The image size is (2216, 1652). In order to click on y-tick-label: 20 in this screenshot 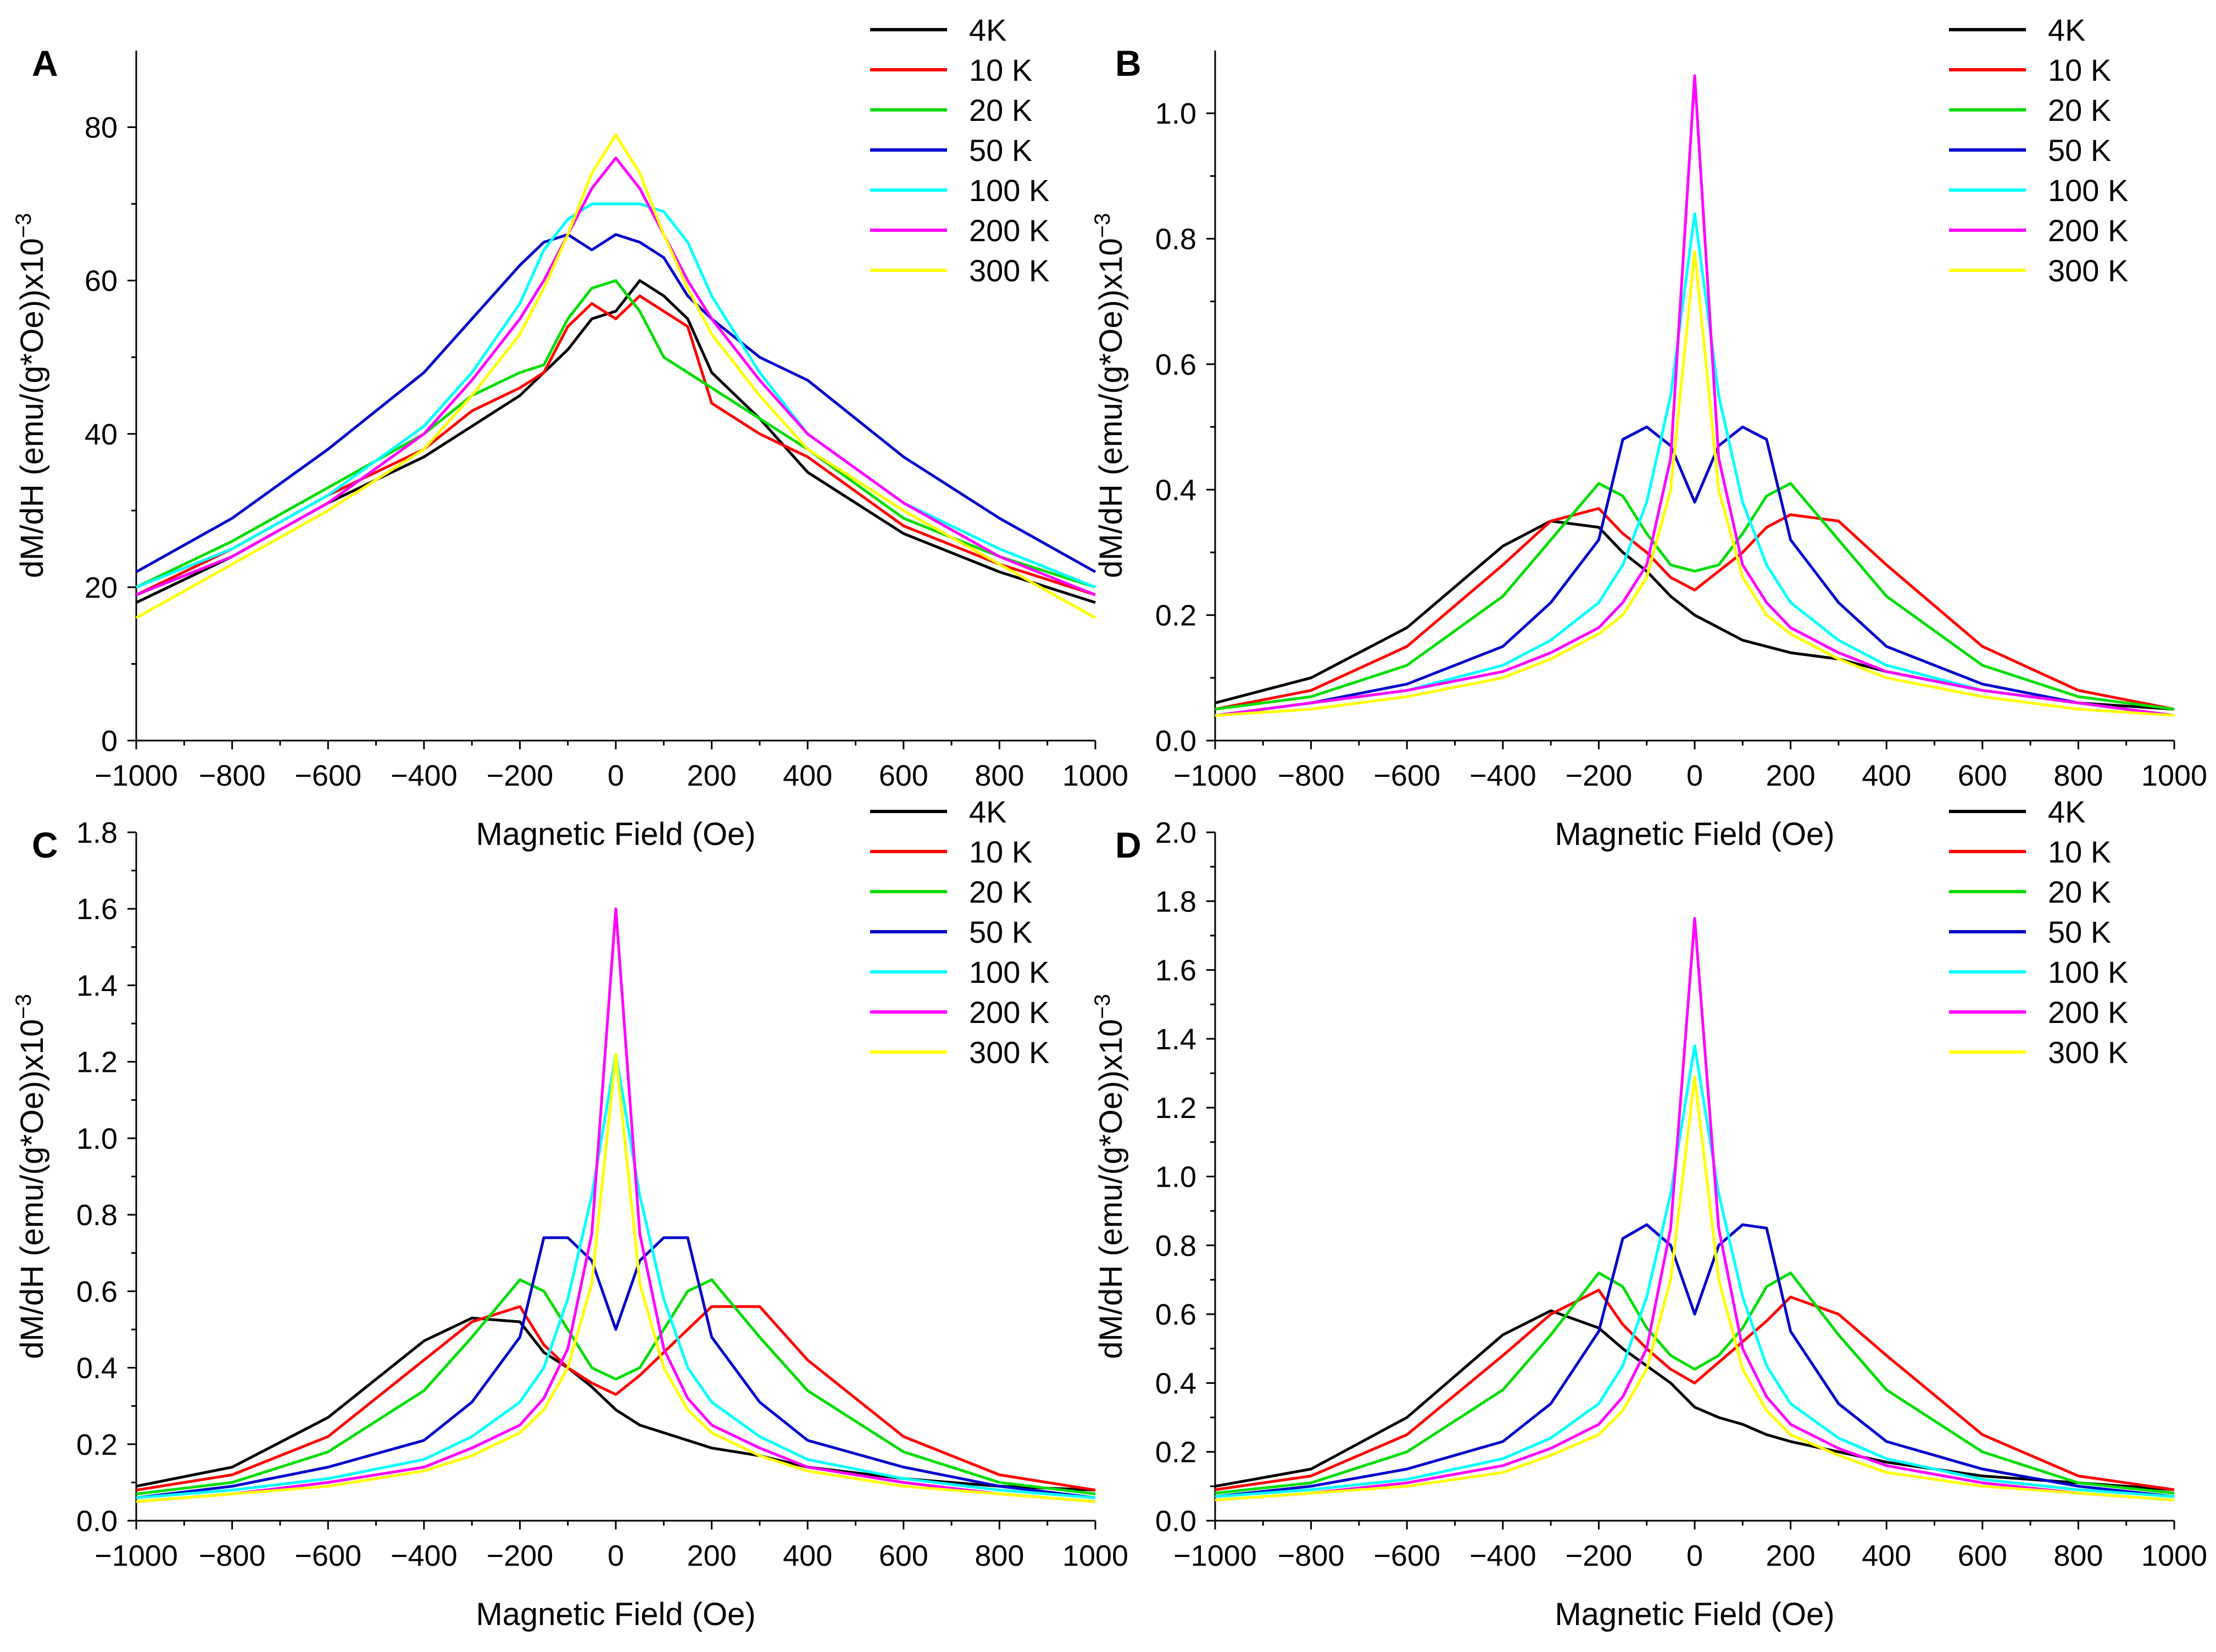, I will do `click(101, 588)`.